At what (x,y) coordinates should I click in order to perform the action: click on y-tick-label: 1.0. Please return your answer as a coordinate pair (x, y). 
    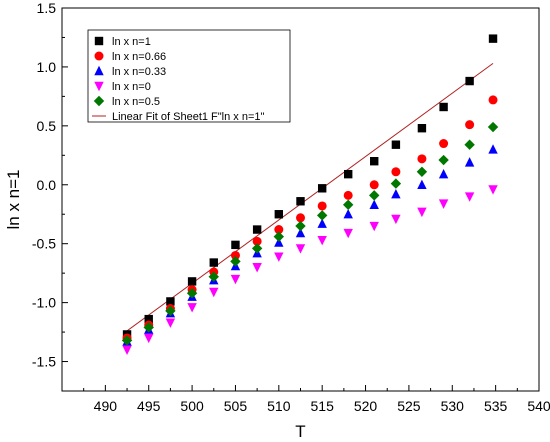
    Looking at the image, I should click on (47, 67).